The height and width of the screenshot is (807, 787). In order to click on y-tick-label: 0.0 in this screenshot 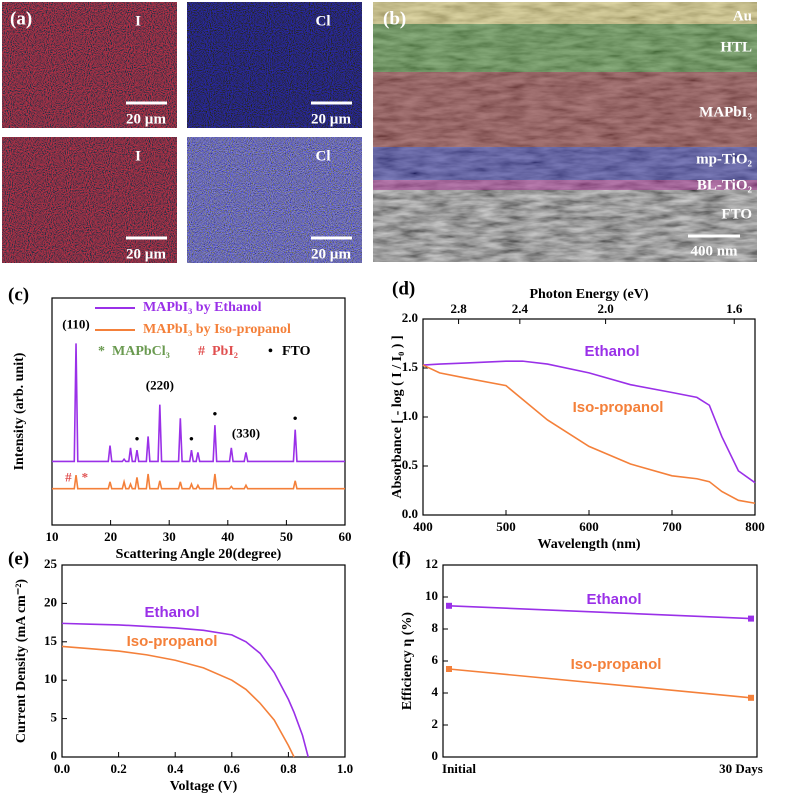, I will do `click(410, 513)`.